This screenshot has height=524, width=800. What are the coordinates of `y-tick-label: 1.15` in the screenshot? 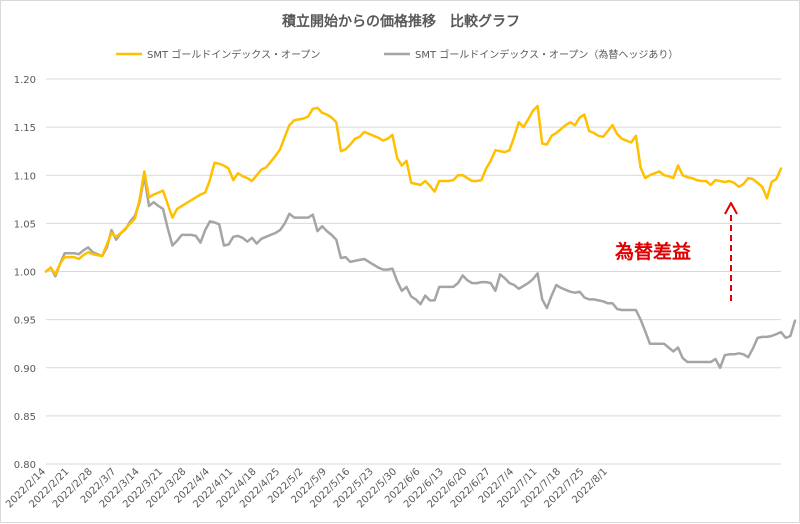 It's located at (25, 128).